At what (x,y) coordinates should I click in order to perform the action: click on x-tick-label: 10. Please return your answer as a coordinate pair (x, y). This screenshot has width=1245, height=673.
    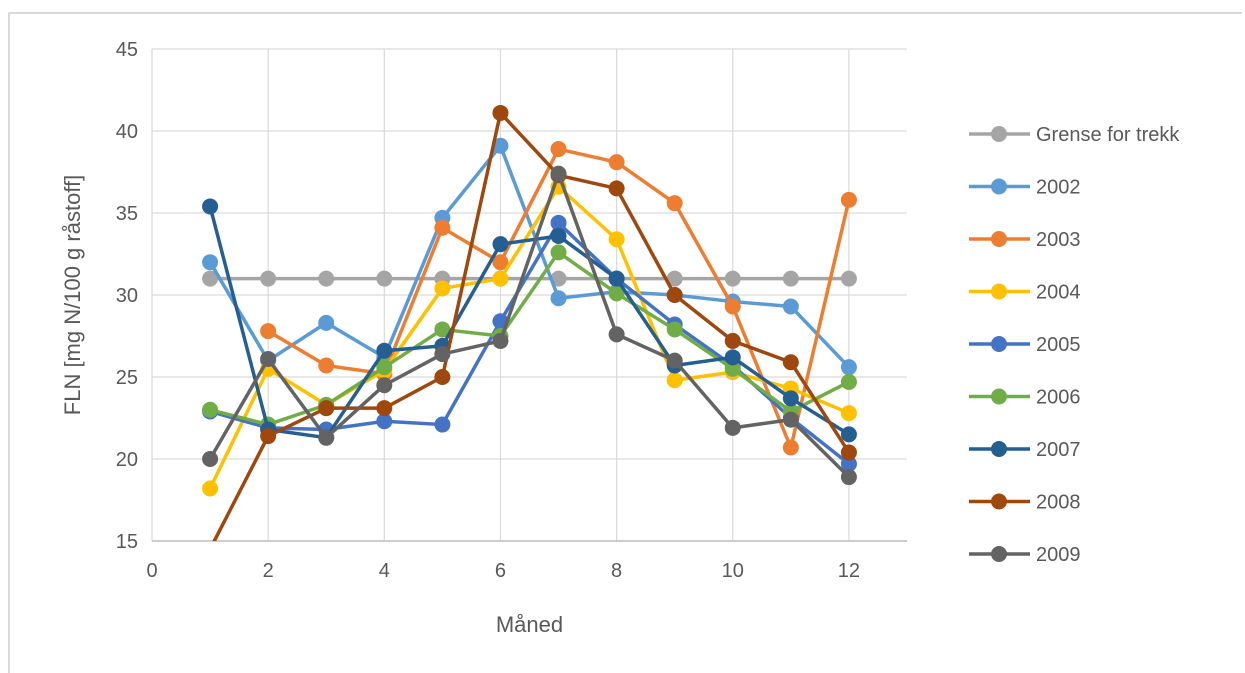
    Looking at the image, I should click on (733, 571).